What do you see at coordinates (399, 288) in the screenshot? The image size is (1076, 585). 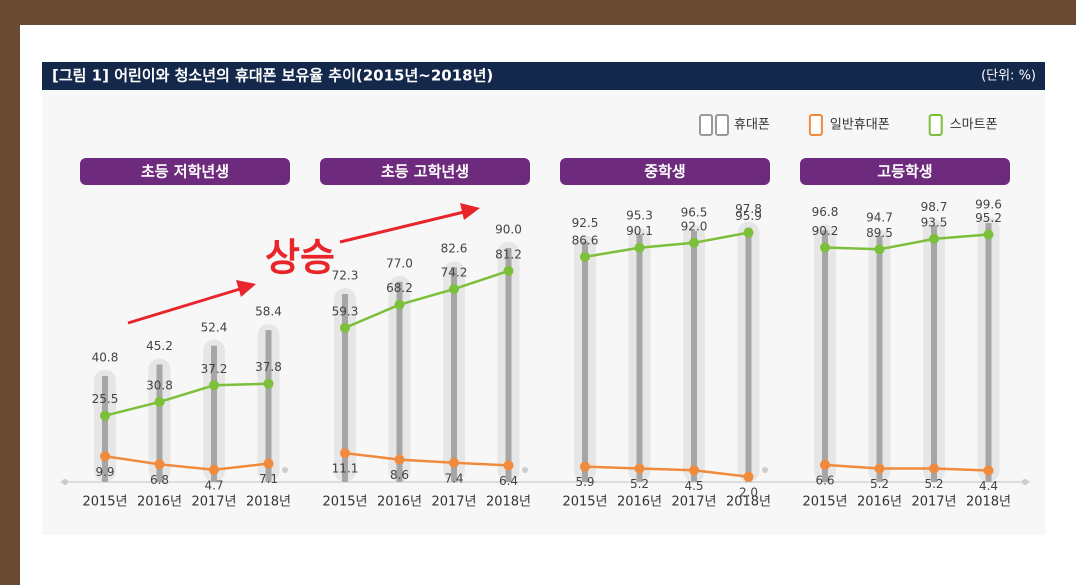 I see `point-value-label: 68.2` at bounding box center [399, 288].